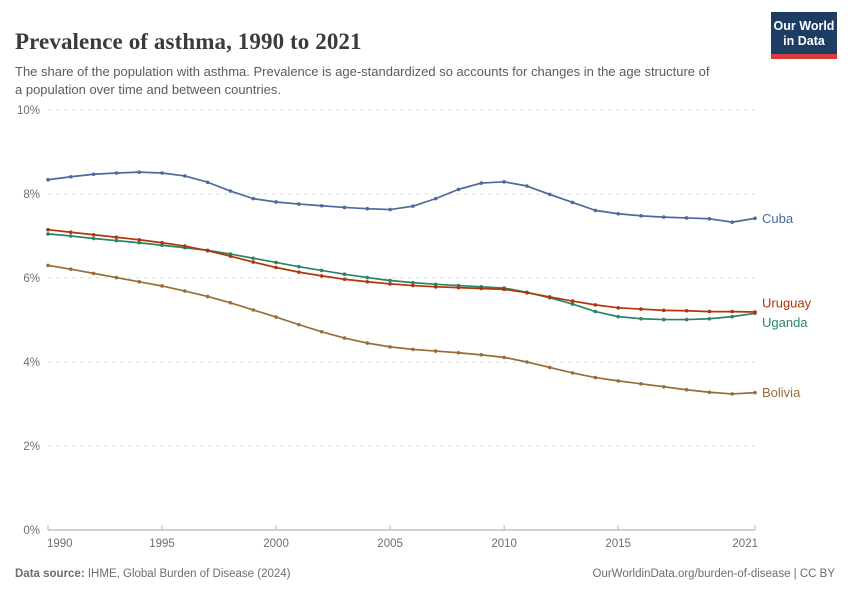  Describe the element at coordinates (31, 195) in the screenshot. I see `y-tick-label: 8%` at that location.